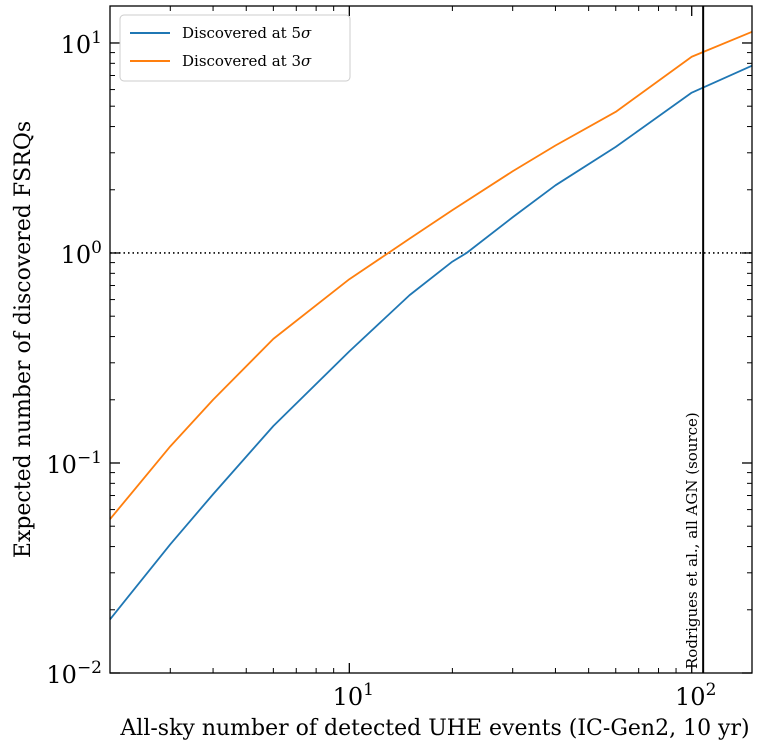 The image size is (764, 746). What do you see at coordinates (353, 695) in the screenshot?
I see `x-tick-label: 101` at bounding box center [353, 695].